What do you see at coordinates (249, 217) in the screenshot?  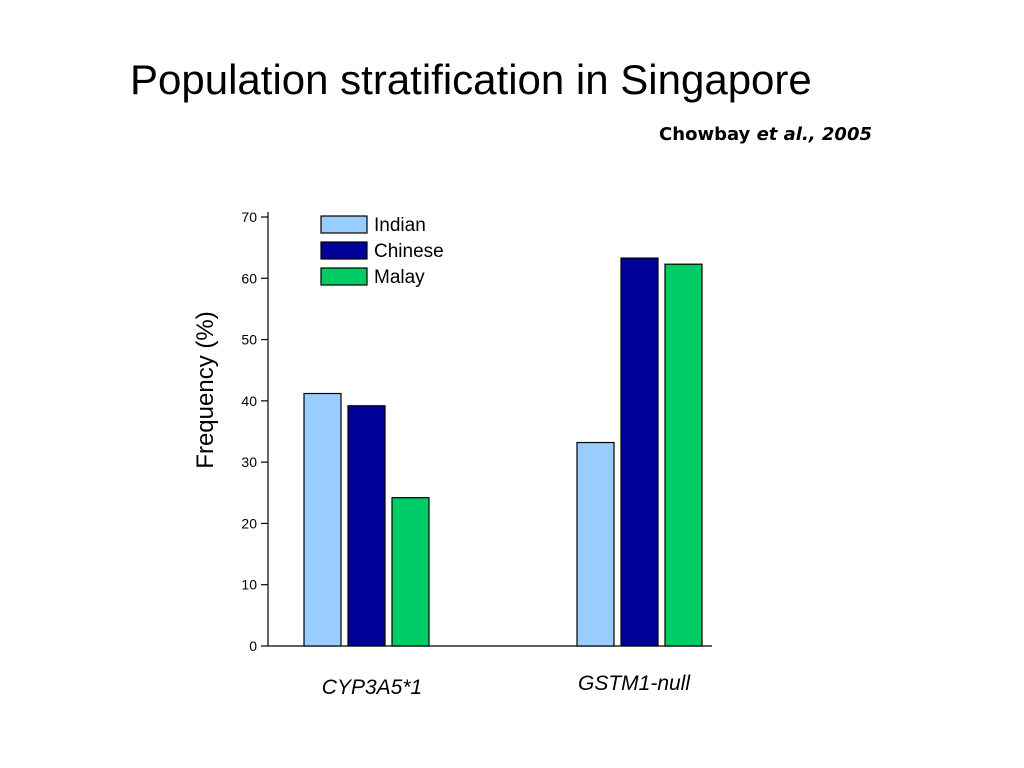 I see `y-tick-label: 70` at bounding box center [249, 217].